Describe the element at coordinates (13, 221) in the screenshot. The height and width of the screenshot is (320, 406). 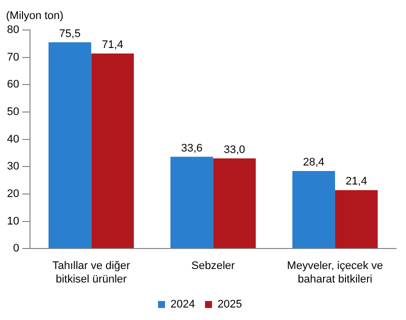
I see `y-tick-label: 10` at that location.